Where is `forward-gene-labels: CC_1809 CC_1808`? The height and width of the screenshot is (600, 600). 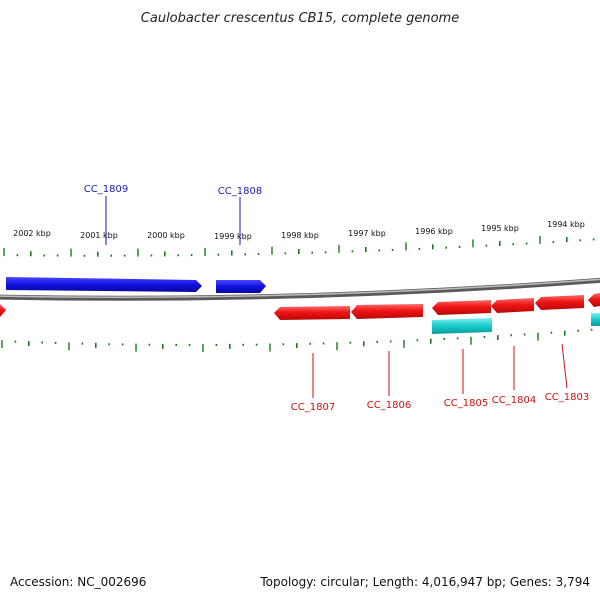 forward-gene-labels: CC_1809 CC_1808 is located at coordinates (173, 214).